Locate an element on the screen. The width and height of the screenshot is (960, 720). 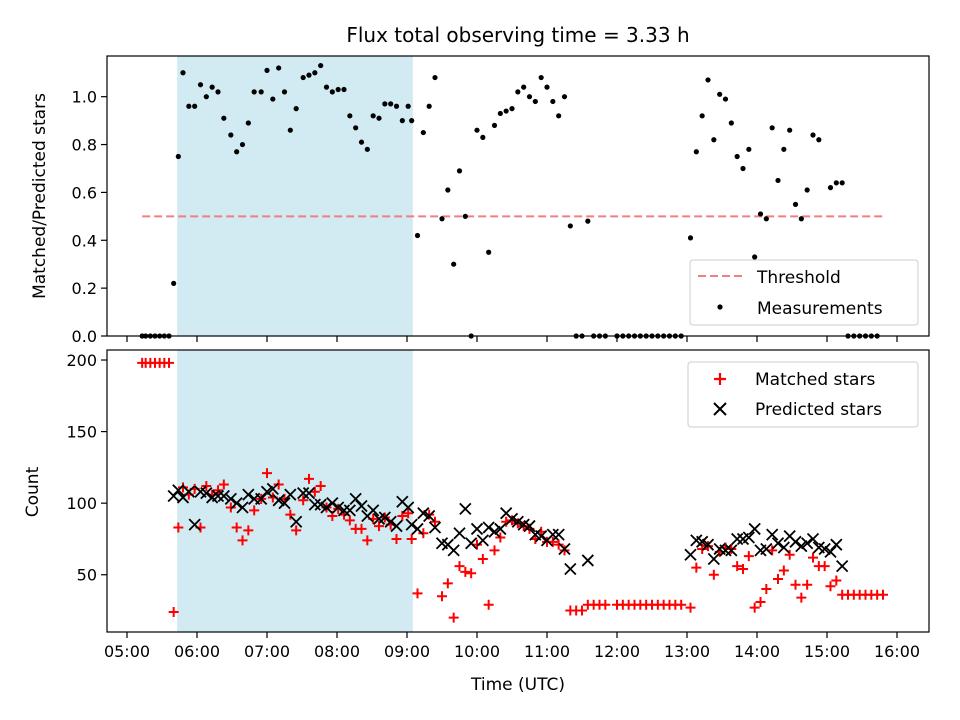
count-x-tick-label: 13:00 is located at coordinates (687, 651).